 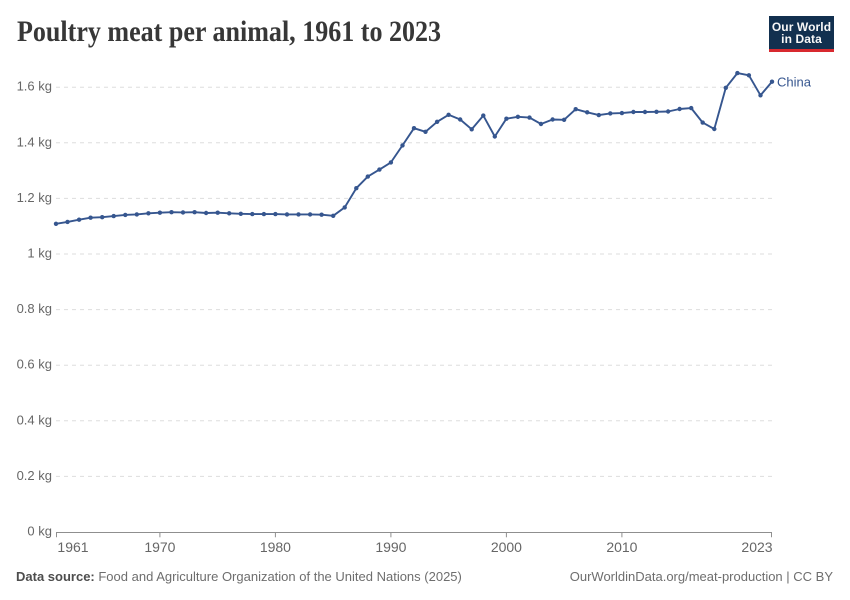 What do you see at coordinates (34, 419) in the screenshot?
I see `svg-text: 0.4 kg` at bounding box center [34, 419].